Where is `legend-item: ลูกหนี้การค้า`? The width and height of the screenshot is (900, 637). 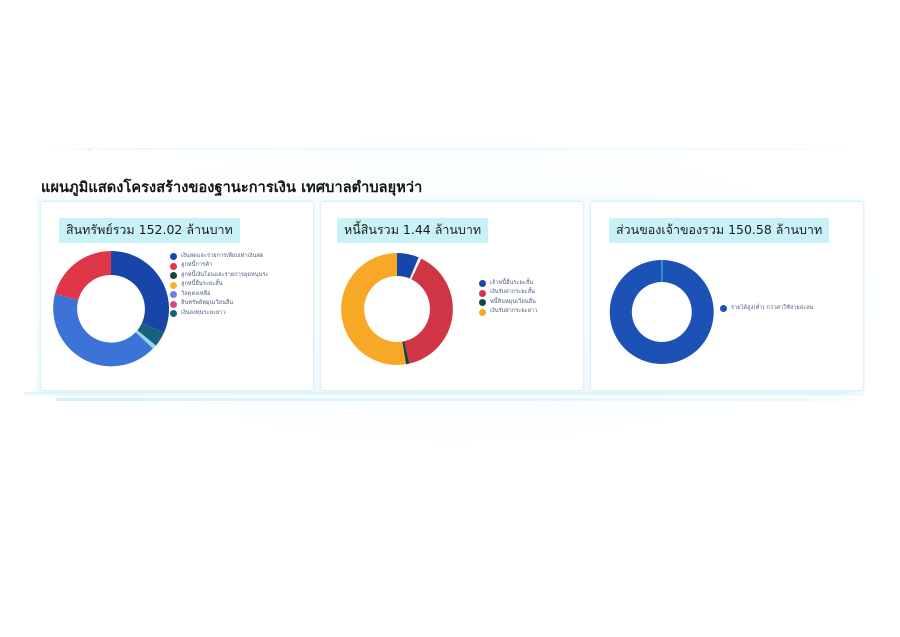
legend-item: ลูกหนี้การค้า is located at coordinates (241, 266).